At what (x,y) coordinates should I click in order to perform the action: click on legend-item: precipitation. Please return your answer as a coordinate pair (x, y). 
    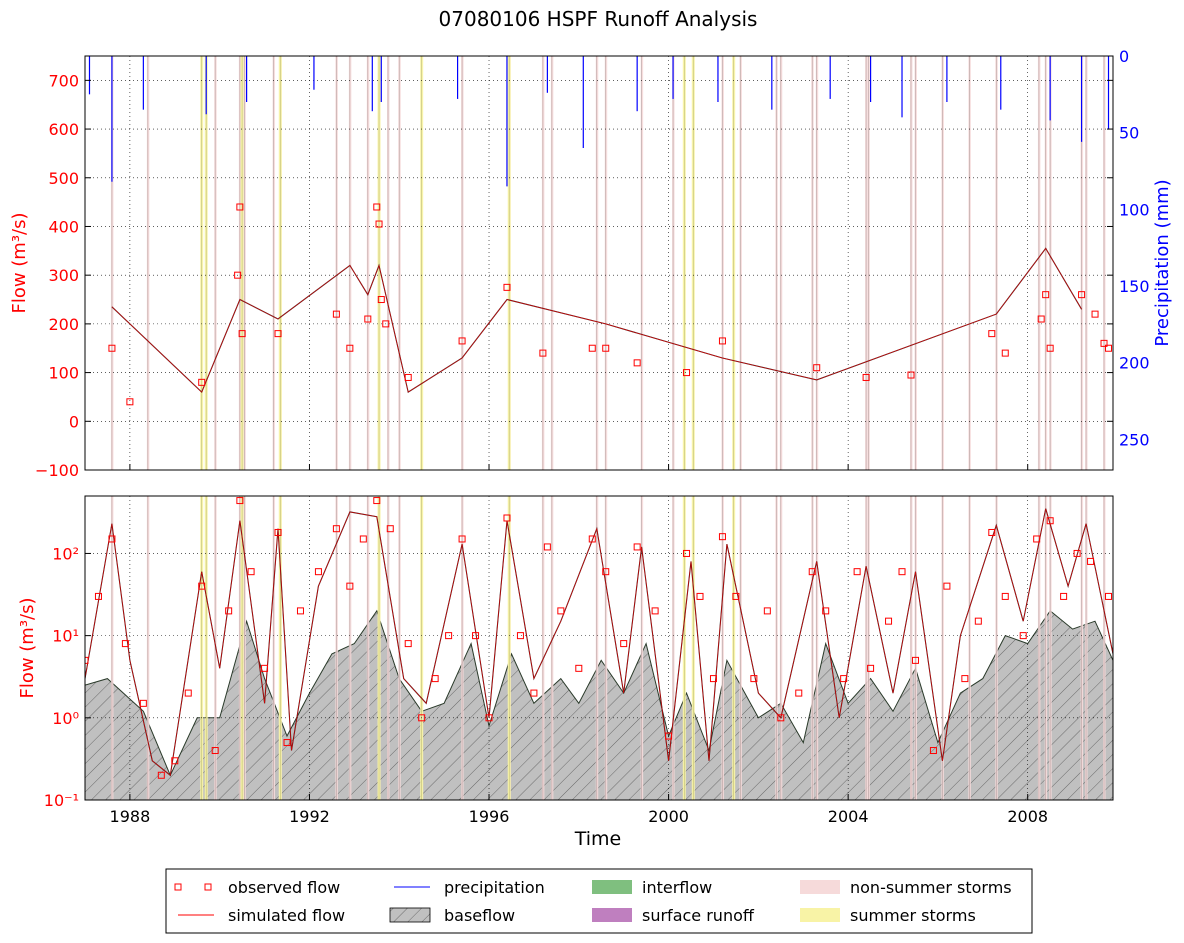
    Looking at the image, I should click on (469, 887).